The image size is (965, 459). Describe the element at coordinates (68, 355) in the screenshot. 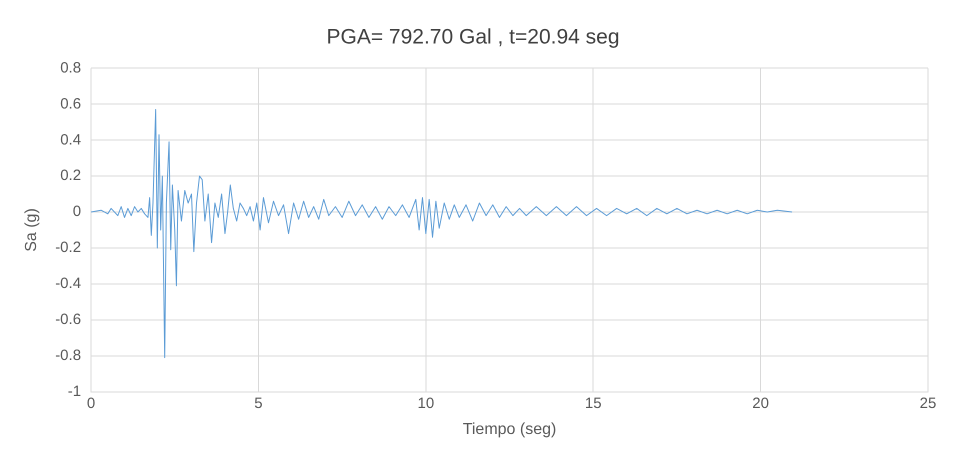

I see `y-tick-label: -0.8` at that location.